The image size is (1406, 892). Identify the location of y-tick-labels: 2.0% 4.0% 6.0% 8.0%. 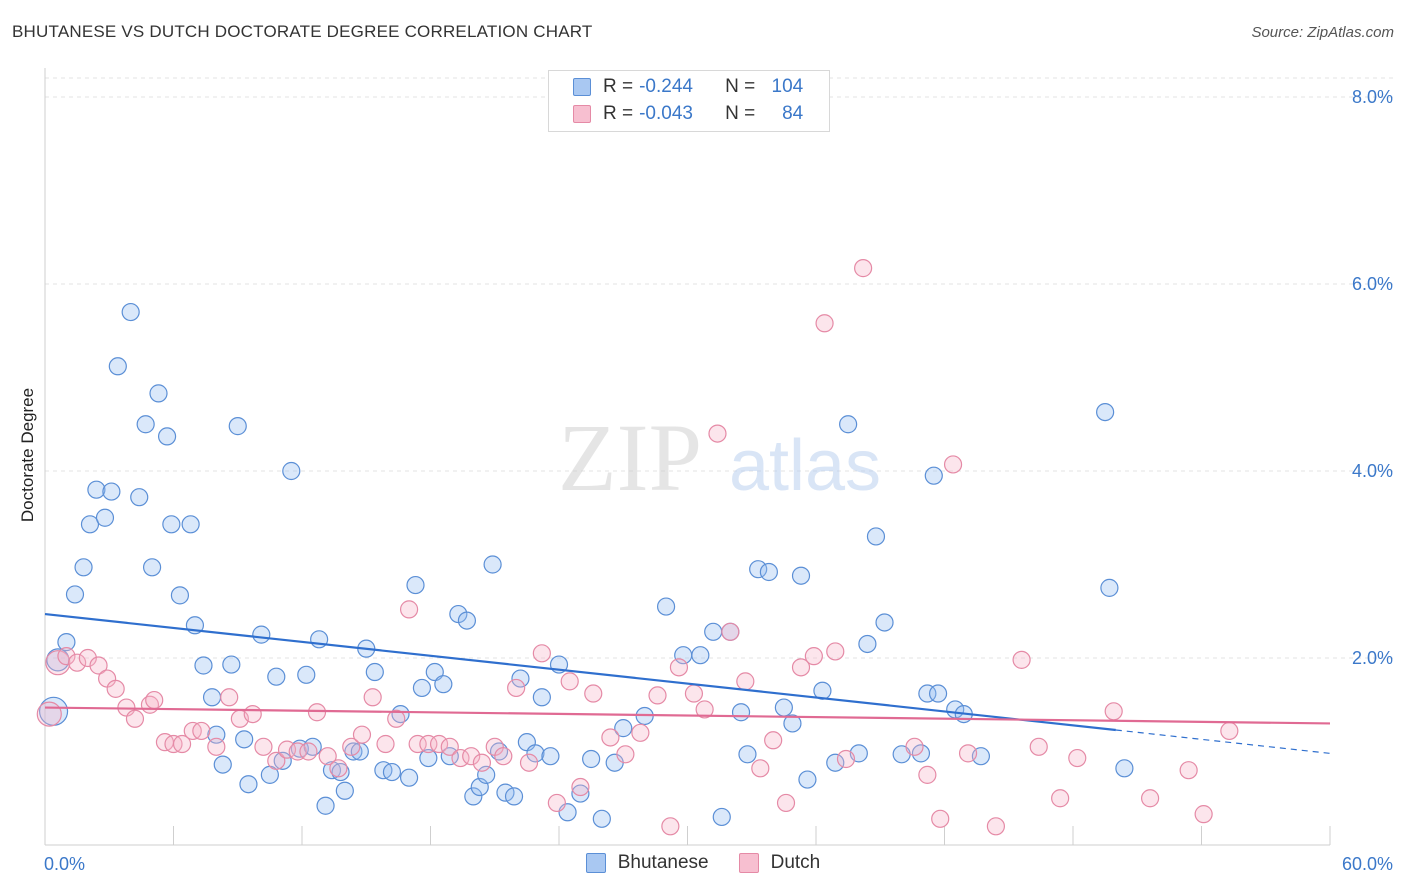
(1372, 377).